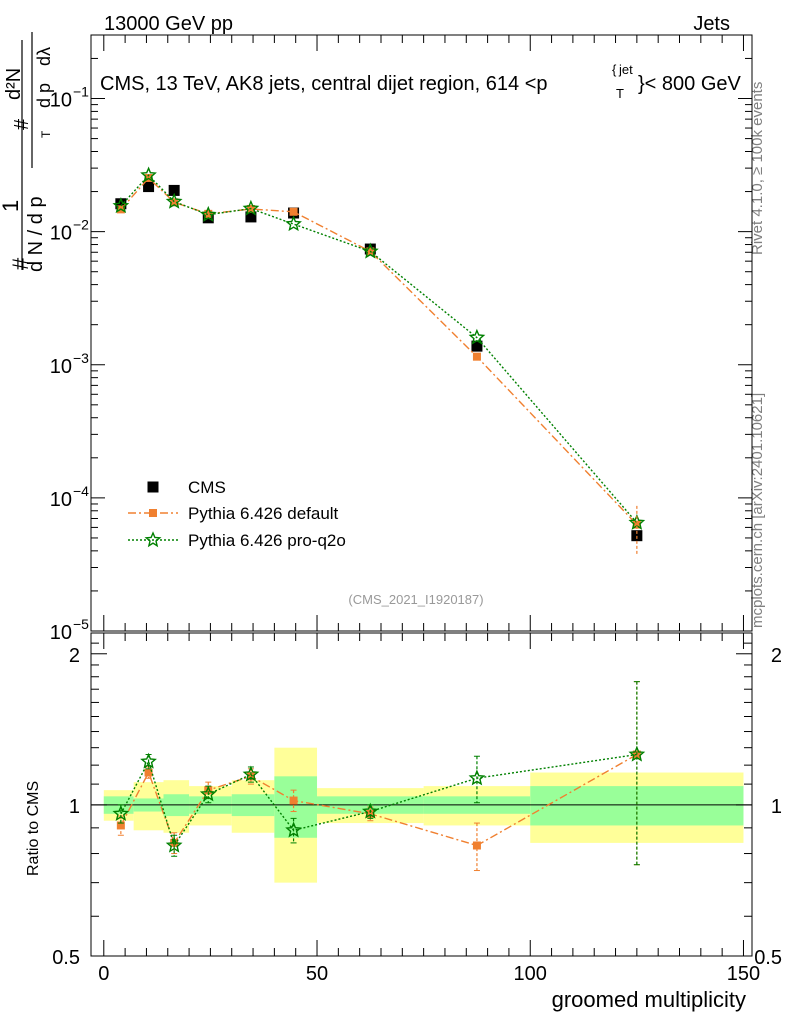  I want to click on ratio-series, so click(379, 776).